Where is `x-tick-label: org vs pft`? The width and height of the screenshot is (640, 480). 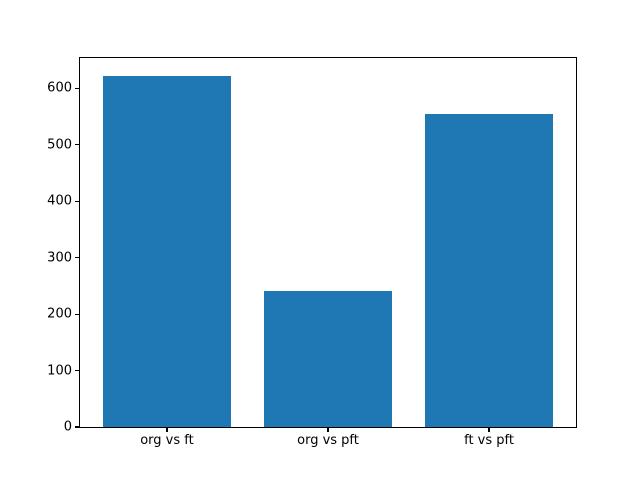 x-tick-label: org vs pft is located at coordinates (328, 440).